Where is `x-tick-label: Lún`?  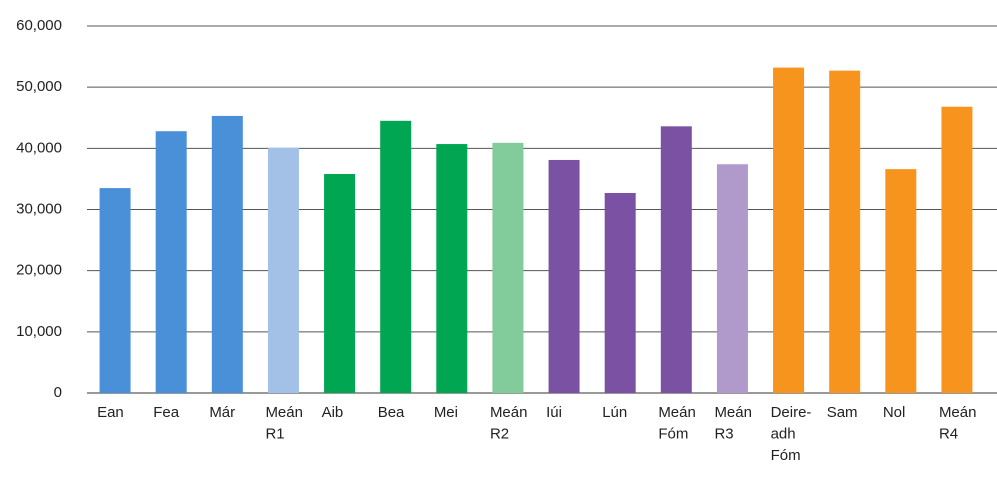 x-tick-label: Lún is located at coordinates (614, 412).